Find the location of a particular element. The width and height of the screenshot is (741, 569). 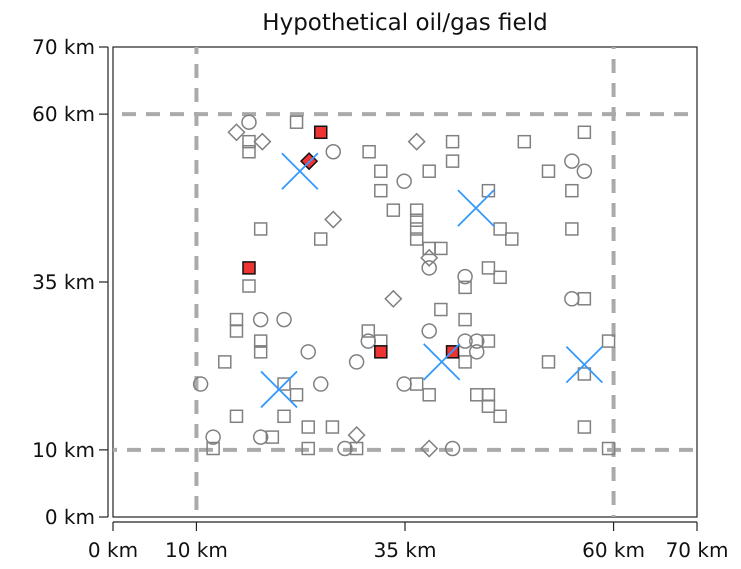

x-tick-label: 10 km is located at coordinates (196, 550).